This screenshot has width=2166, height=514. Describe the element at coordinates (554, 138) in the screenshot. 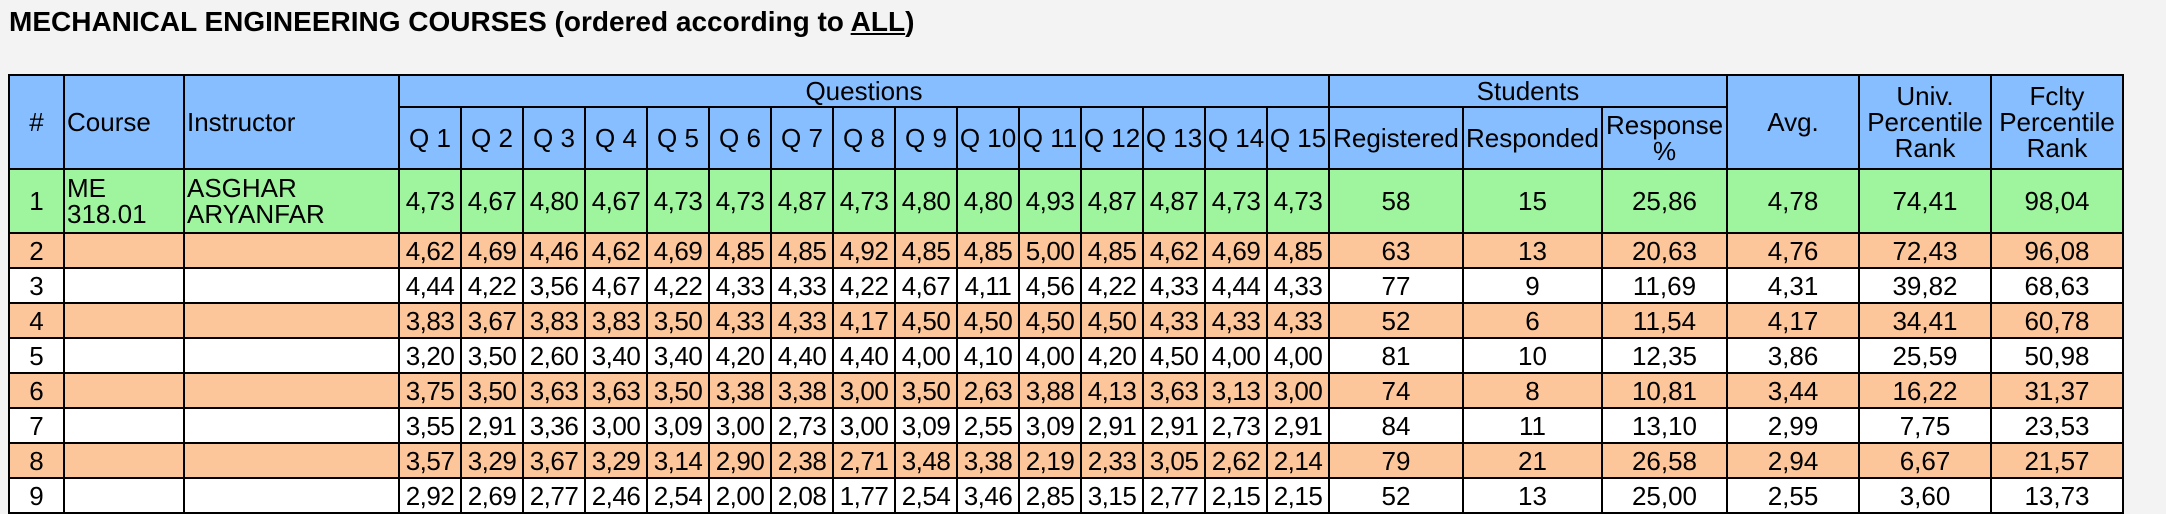

I see `header-q3: Q 3` at that location.